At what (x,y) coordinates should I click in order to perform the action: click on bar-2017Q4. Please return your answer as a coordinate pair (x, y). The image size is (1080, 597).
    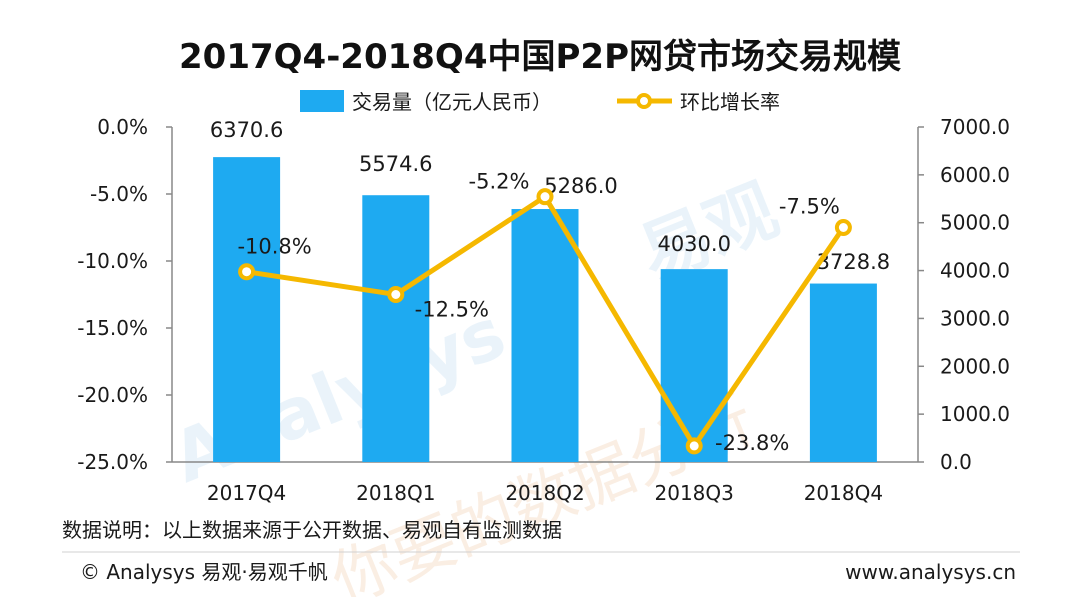
    Looking at the image, I should click on (247, 310).